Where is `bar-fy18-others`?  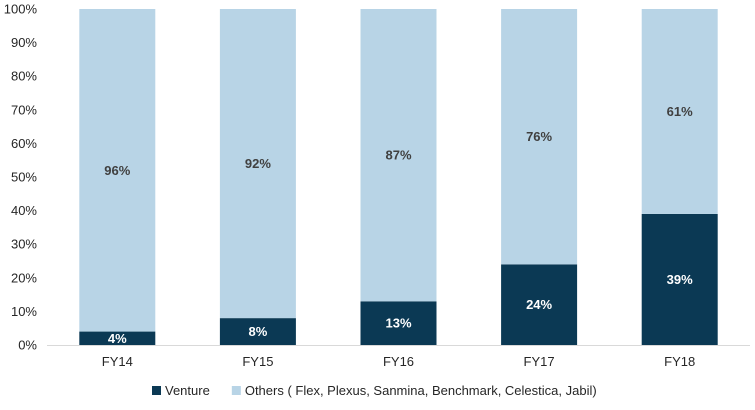 bar-fy18-others is located at coordinates (679, 111).